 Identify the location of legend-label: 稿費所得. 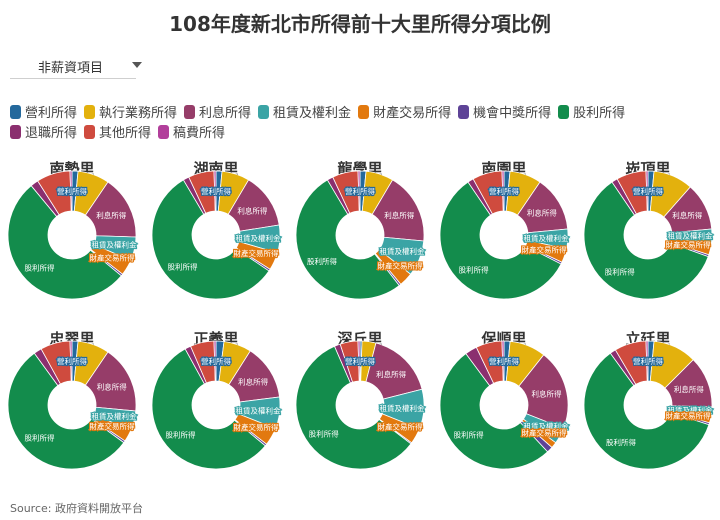
(199, 133).